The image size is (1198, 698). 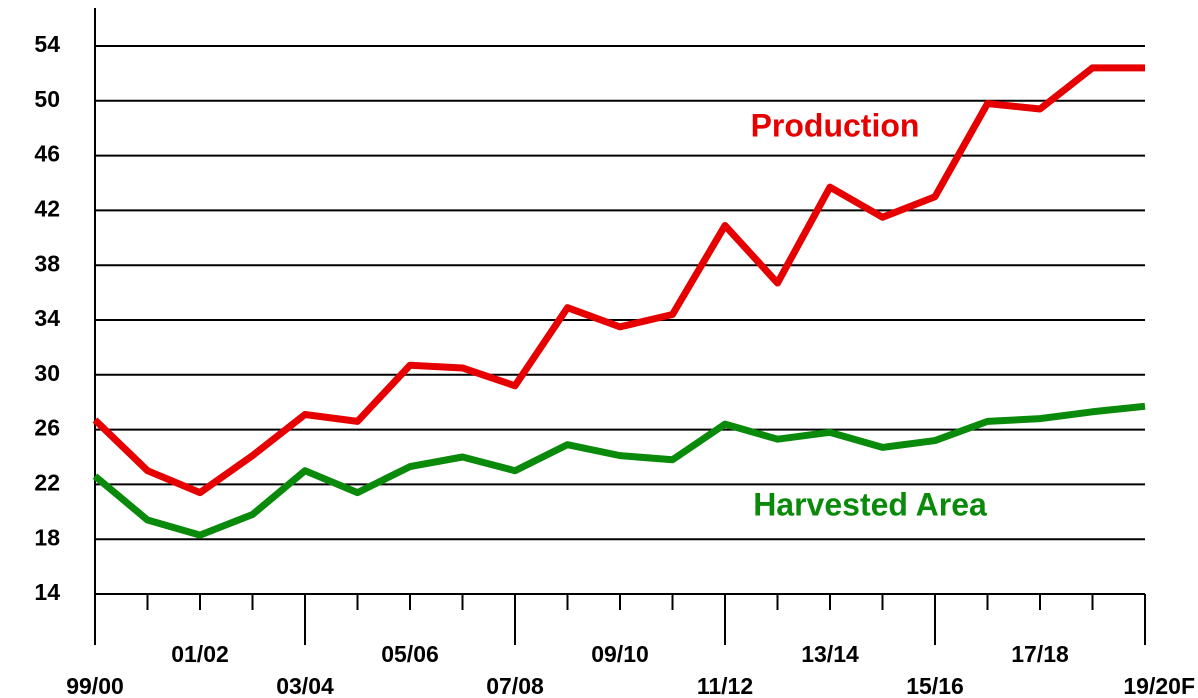 What do you see at coordinates (725, 685) in the screenshot?
I see `x-tick-label: 11/12` at bounding box center [725, 685].